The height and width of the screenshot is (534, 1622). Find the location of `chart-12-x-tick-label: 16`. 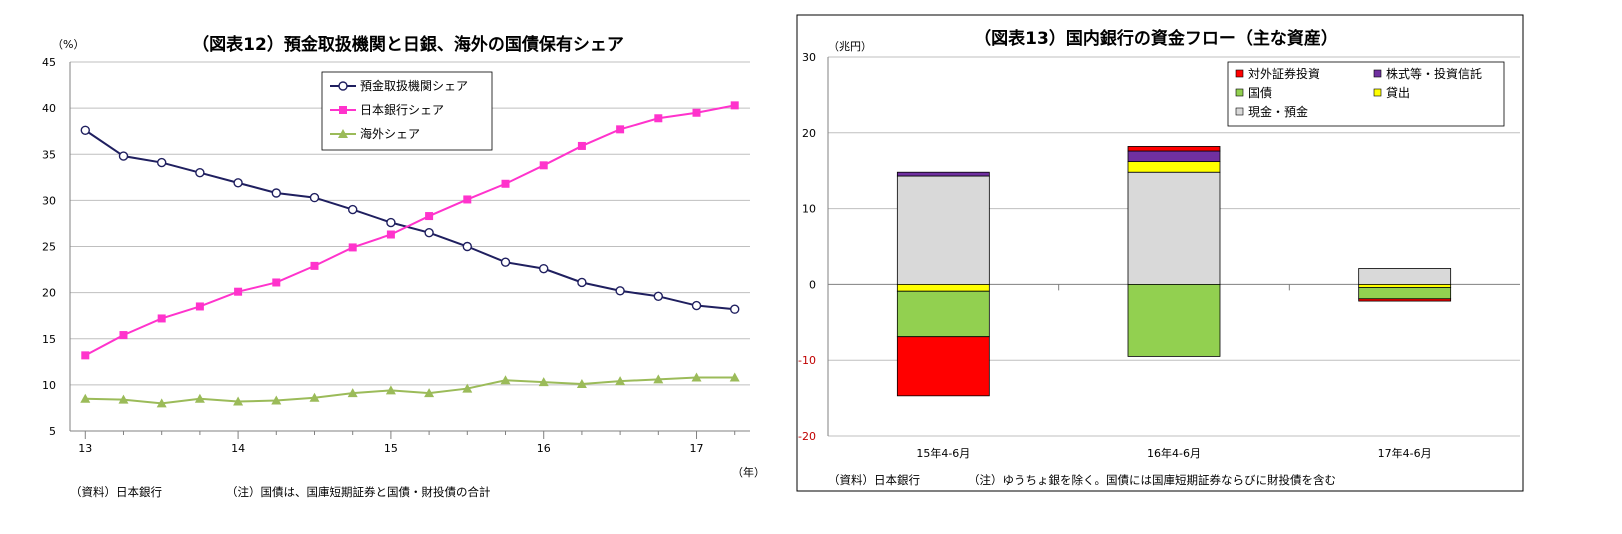

chart-12-x-tick-label: 16 is located at coordinates (544, 448).